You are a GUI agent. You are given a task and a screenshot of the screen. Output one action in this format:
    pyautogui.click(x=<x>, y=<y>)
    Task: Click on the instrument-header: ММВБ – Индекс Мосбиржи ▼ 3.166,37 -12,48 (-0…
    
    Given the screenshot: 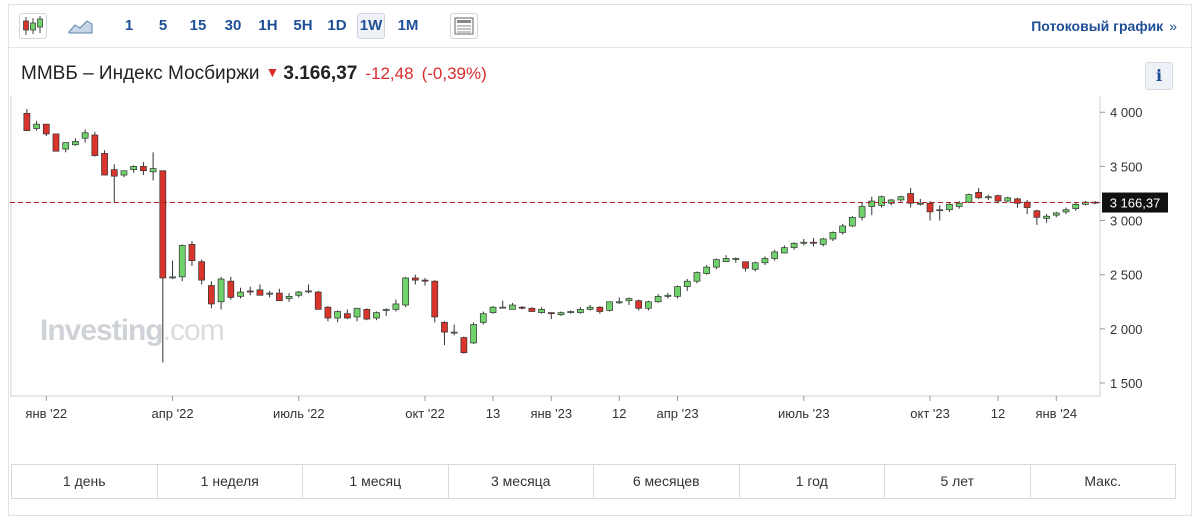 What is the action you would take?
    pyautogui.click(x=254, y=74)
    